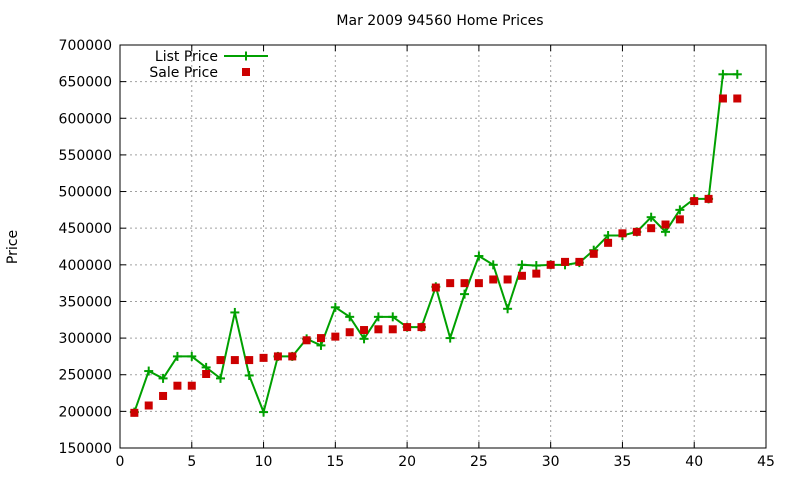 This screenshot has width=800, height=480. Describe the element at coordinates (13, 247) in the screenshot. I see `y-axis-label: Price` at that location.